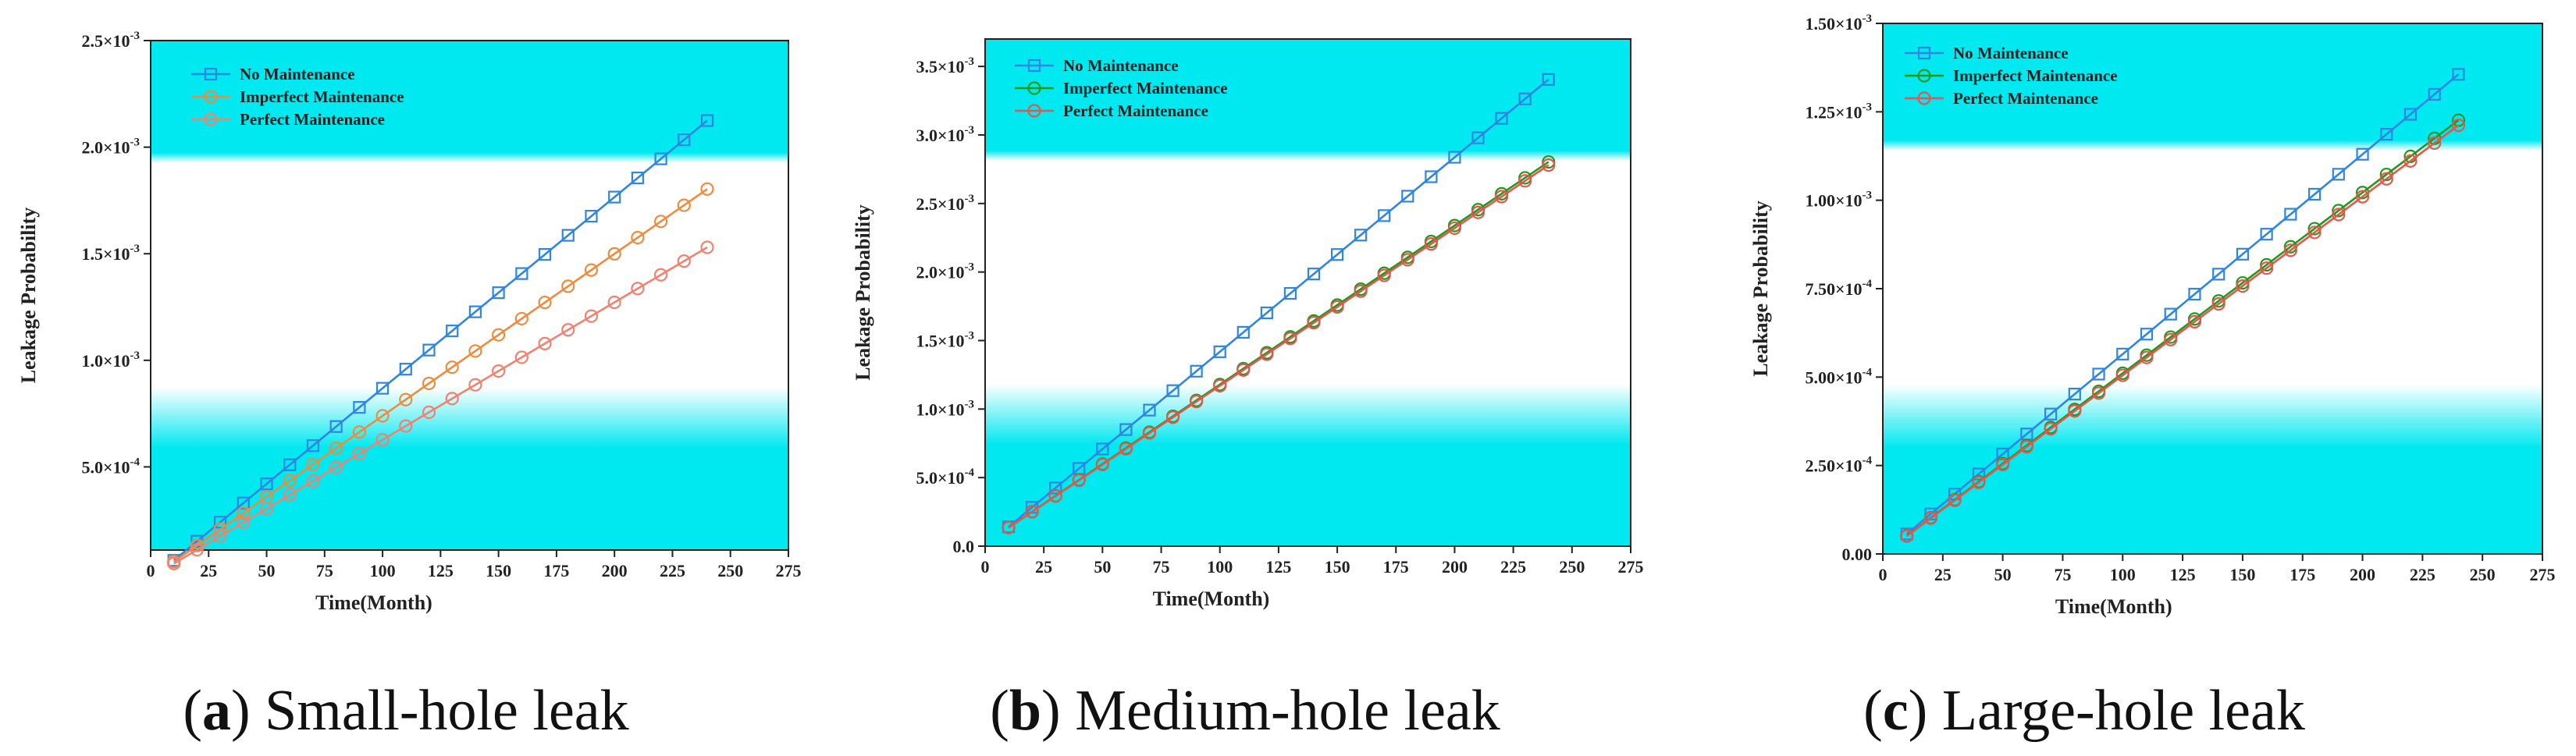  What do you see at coordinates (405, 711) in the screenshot?
I see `caption-a: (a) Small-hole leak` at bounding box center [405, 711].